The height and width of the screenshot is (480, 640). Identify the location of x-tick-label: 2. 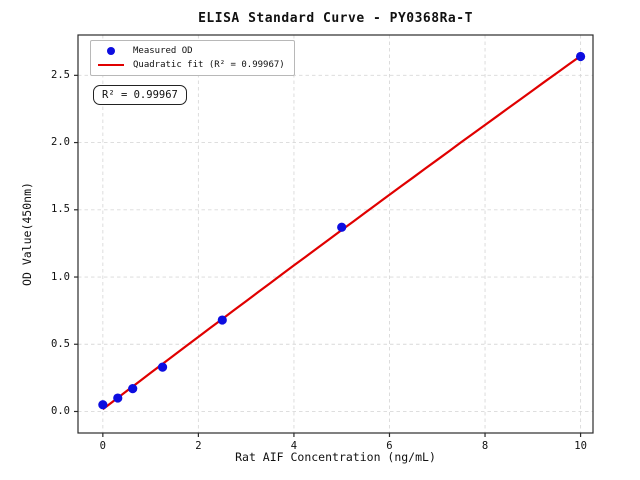
(198, 446).